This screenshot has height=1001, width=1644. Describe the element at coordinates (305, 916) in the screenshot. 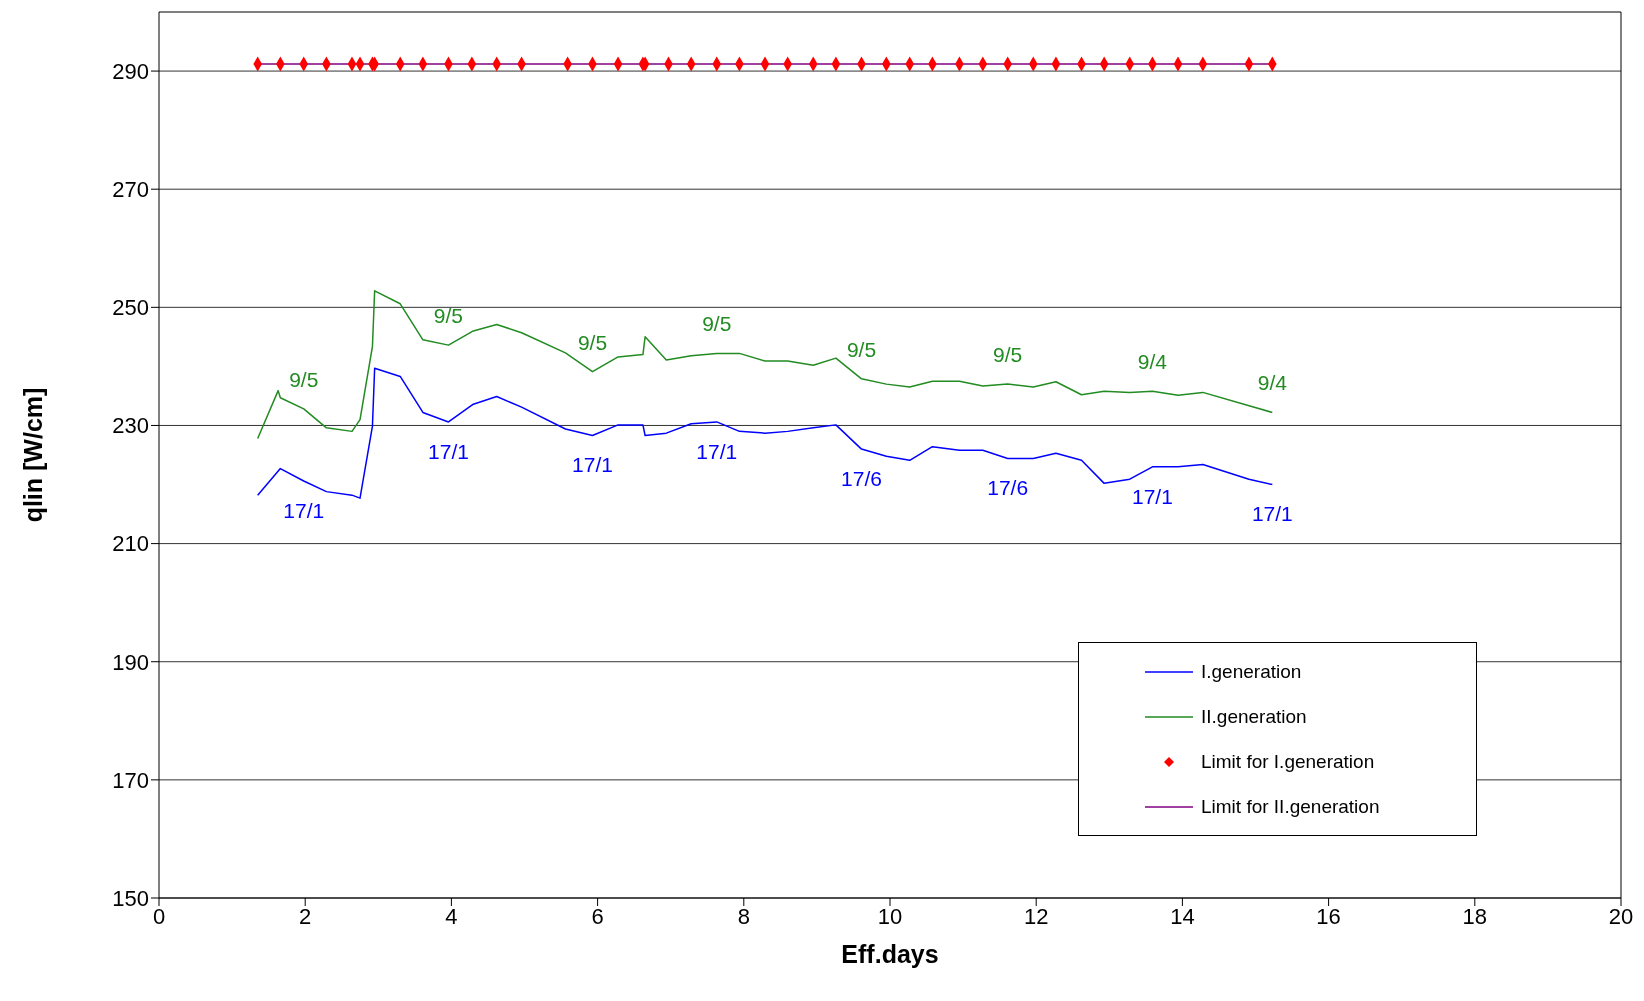

I see `x-tick-label: 2` at that location.